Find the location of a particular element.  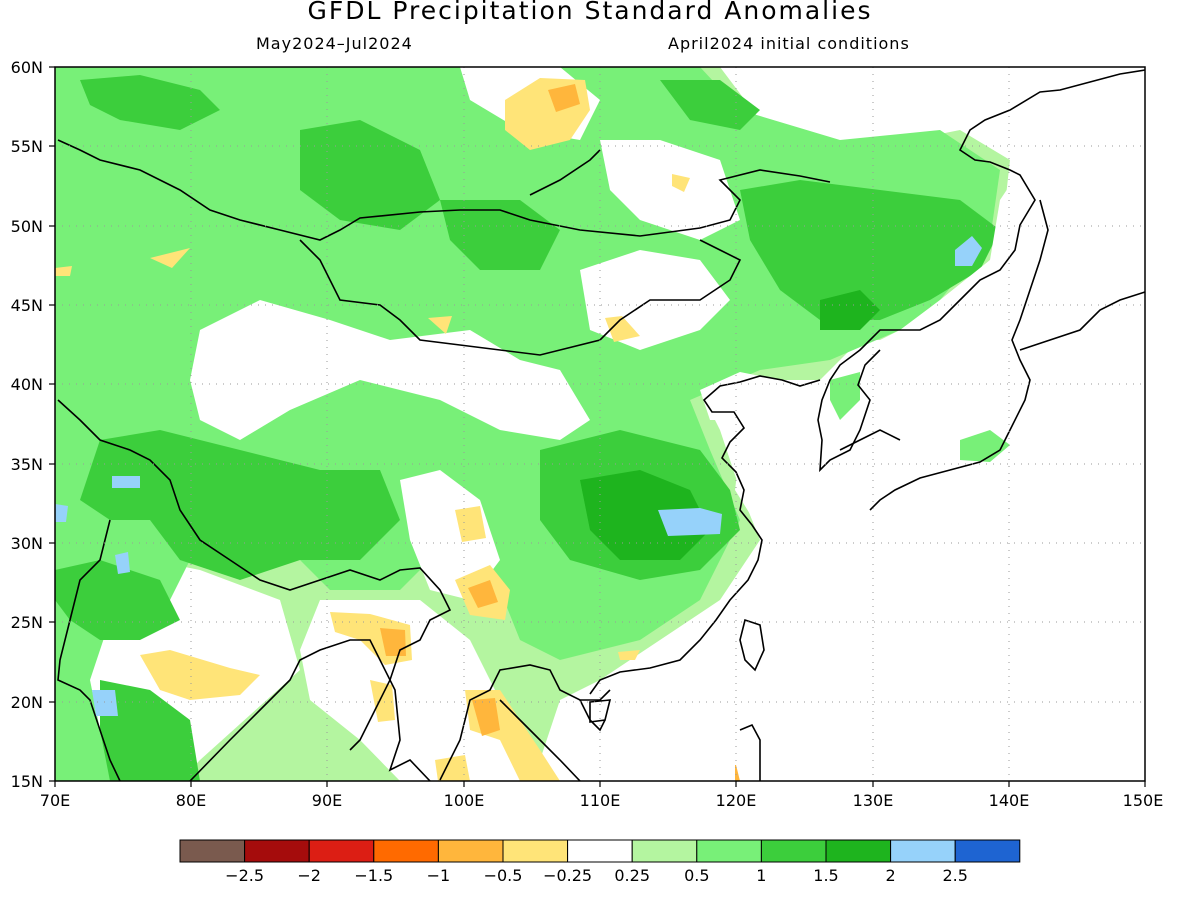

lat-label: 60N is located at coordinates (27, 67).